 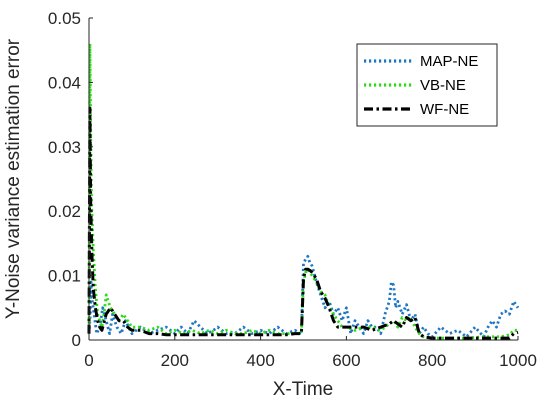 What do you see at coordinates (175, 360) in the screenshot?
I see `x-tick-label: 200` at bounding box center [175, 360].